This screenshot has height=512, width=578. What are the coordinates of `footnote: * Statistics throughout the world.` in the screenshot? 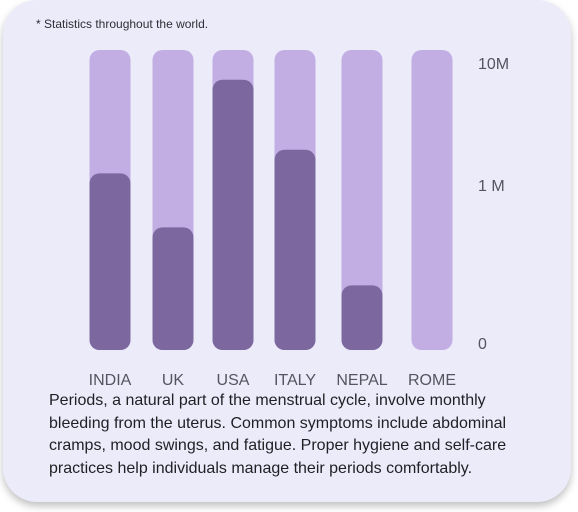 It's located at (122, 24).